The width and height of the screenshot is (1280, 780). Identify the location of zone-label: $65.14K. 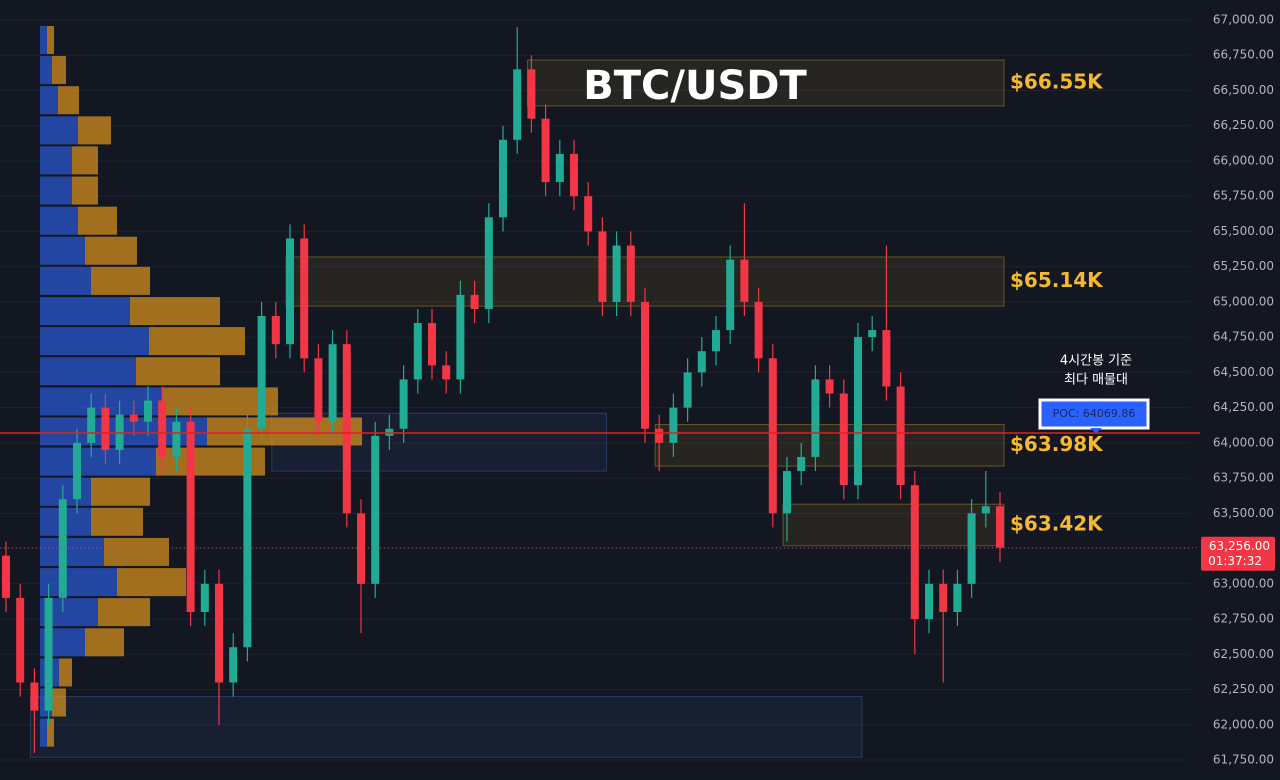
(1057, 280).